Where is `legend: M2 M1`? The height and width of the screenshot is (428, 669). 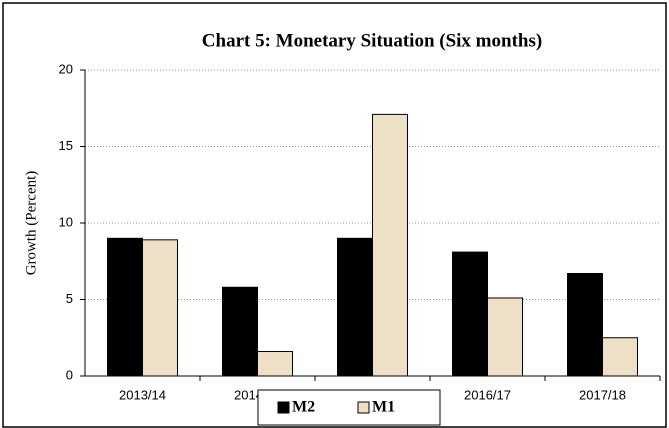
legend: M2 M1 is located at coordinates (349, 407).